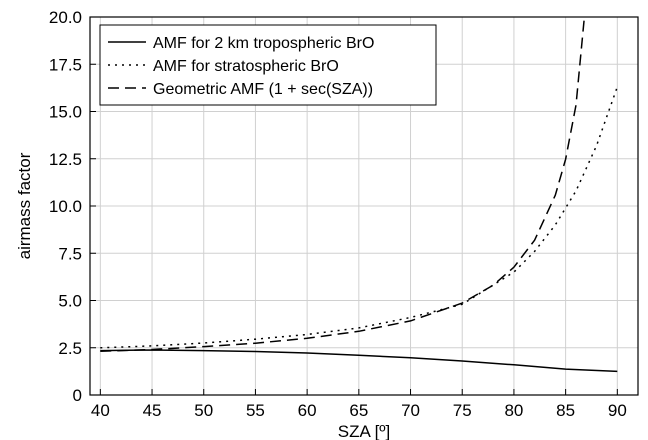 This screenshot has height=440, width=648. Describe the element at coordinates (70, 348) in the screenshot. I see `y-tick-label: 2.5` at that location.